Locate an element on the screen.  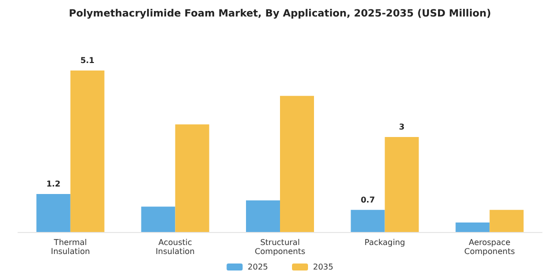
x-tick-label: Structural Components is located at coordinates (280, 247).